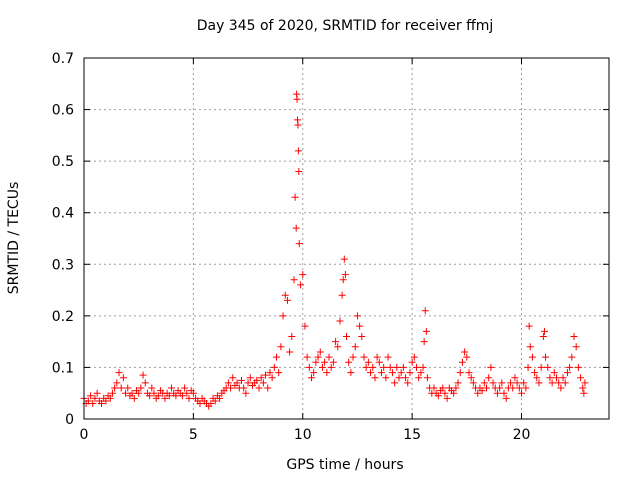 The height and width of the screenshot is (480, 640). What do you see at coordinates (63, 59) in the screenshot?
I see `y-tick-label: 0.7` at bounding box center [63, 59].